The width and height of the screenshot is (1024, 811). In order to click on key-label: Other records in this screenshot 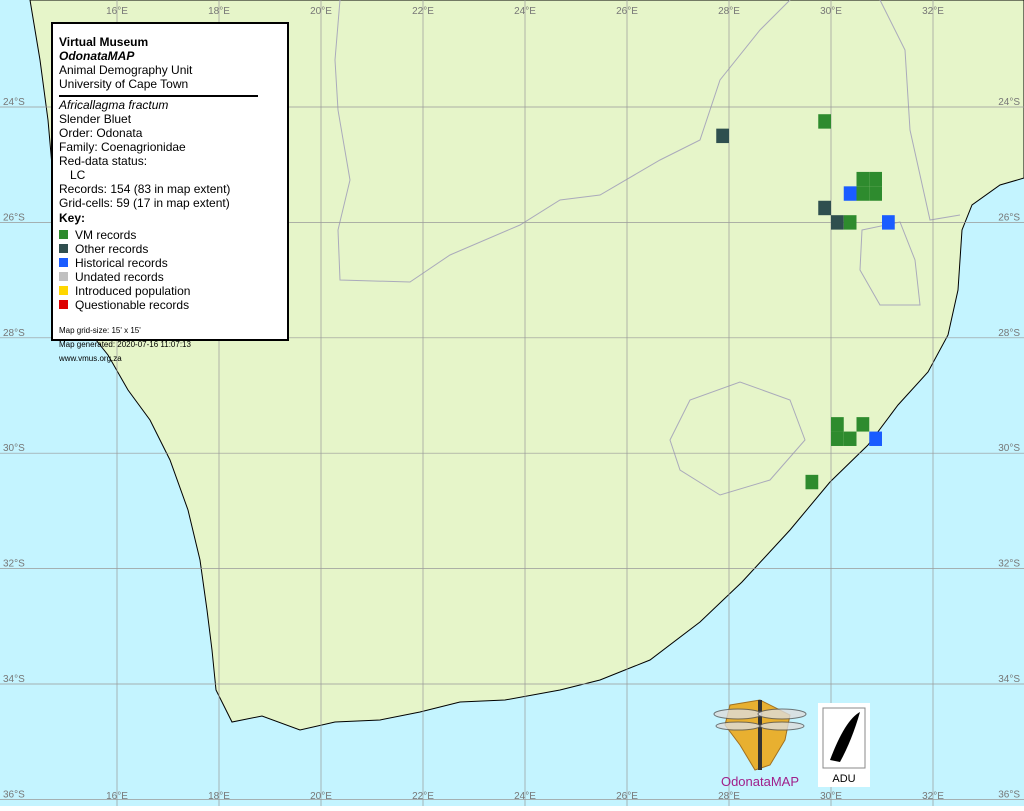, I will do `click(111, 249)`.